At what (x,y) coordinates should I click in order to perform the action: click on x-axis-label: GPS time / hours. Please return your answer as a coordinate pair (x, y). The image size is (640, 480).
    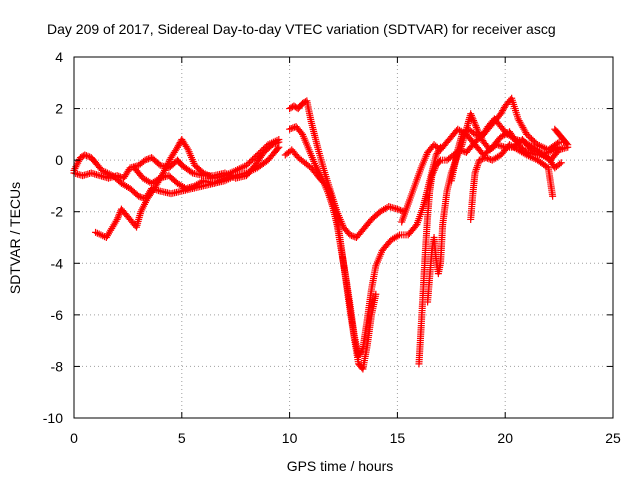
    Looking at the image, I should click on (340, 466).